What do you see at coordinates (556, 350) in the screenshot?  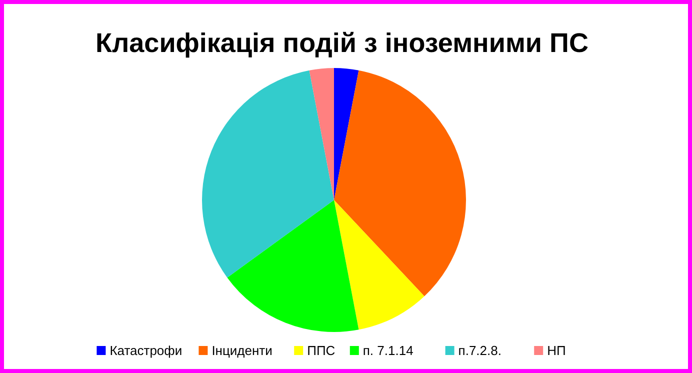 I see `legend-label: НП` at bounding box center [556, 350].